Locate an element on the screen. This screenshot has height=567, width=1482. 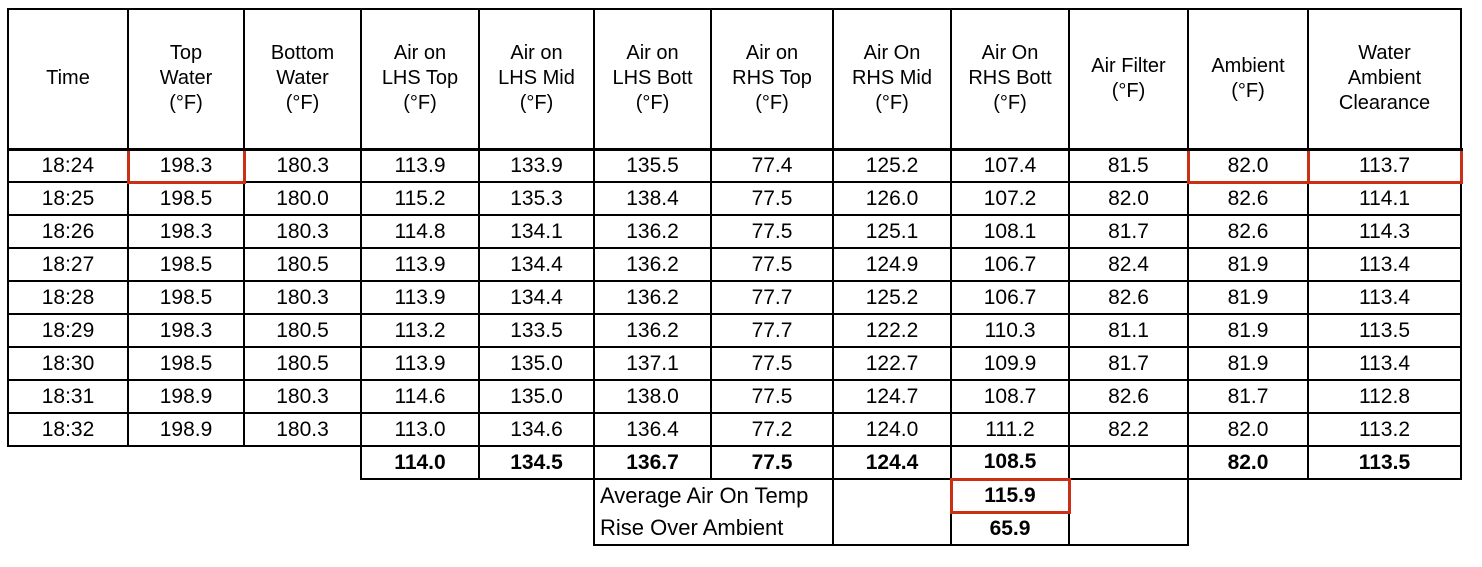
avg-water-ambient-clearance: 113.5 is located at coordinates (1384, 462).